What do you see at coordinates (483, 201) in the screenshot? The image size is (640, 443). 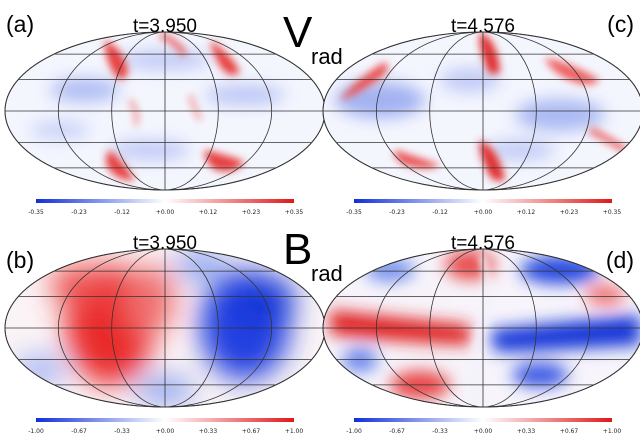 I see `colorbar-c-bar` at bounding box center [483, 201].